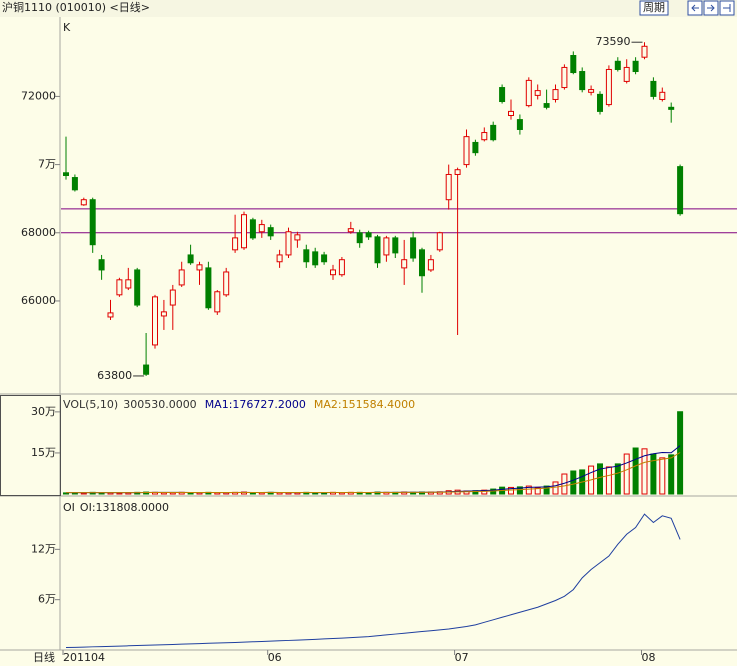 The height and width of the screenshot is (666, 737). I want to click on y-tick-label: 66000, so click(38, 300).